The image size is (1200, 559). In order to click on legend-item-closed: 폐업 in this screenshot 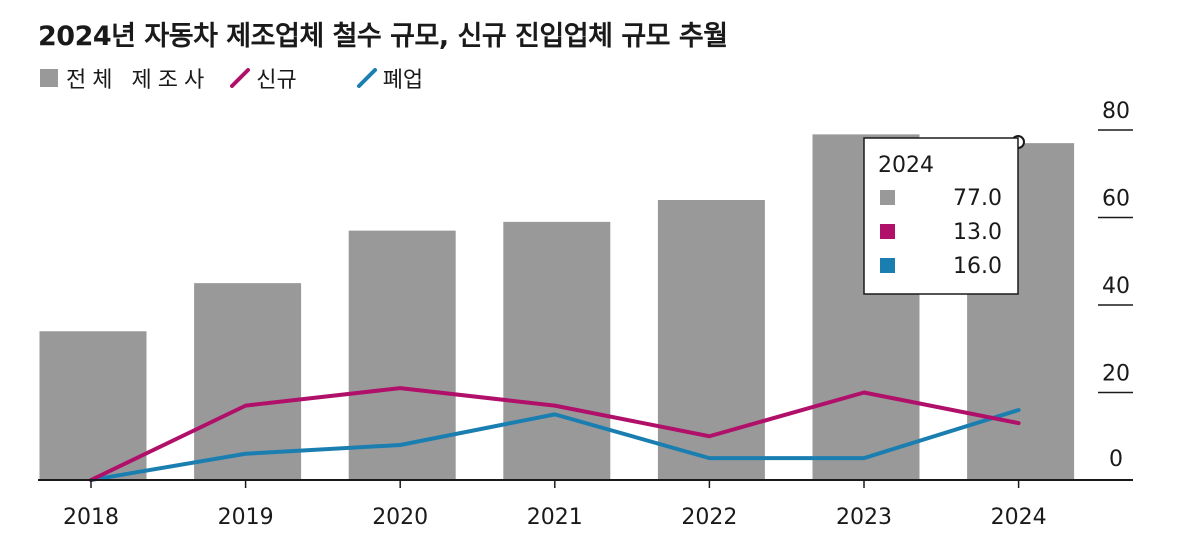, I will do `click(390, 78)`.